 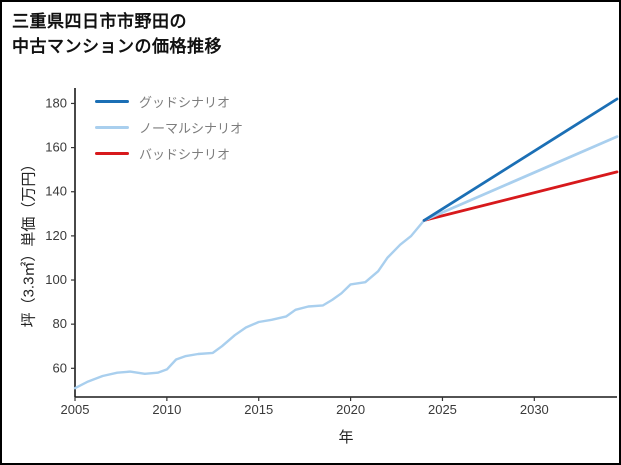 I want to click on x-tick-label: 2010, so click(x=166, y=409).